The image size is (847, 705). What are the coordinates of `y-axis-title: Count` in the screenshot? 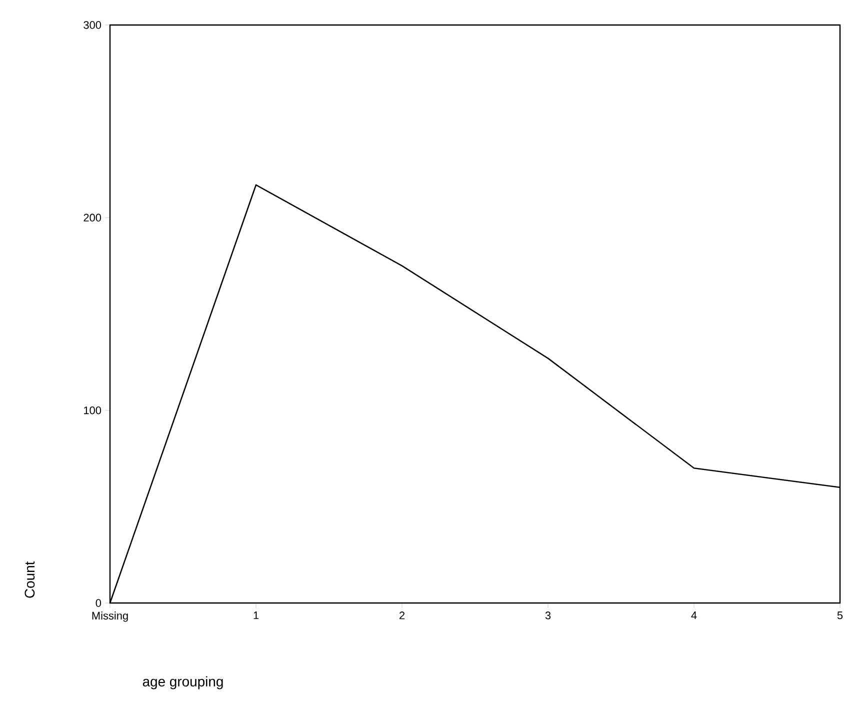 It's located at (29, 579).